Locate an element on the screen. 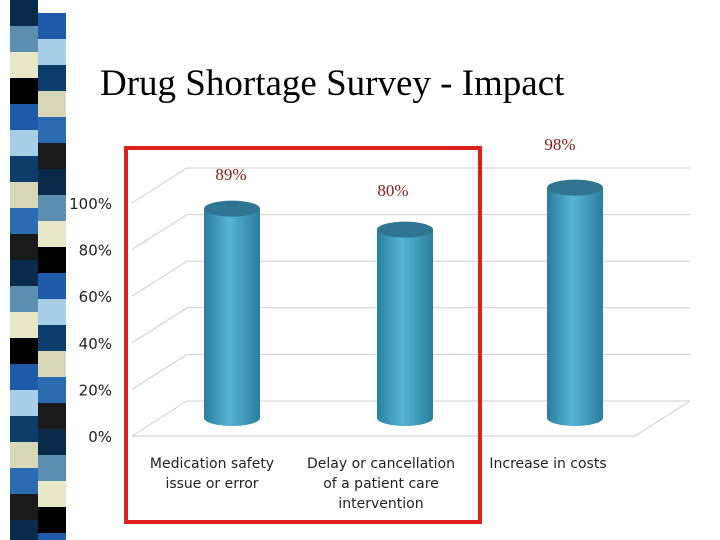 The image size is (720, 540). y-axis: 0% 20% 40% 60% 80% 100% is located at coordinates (90, 320).